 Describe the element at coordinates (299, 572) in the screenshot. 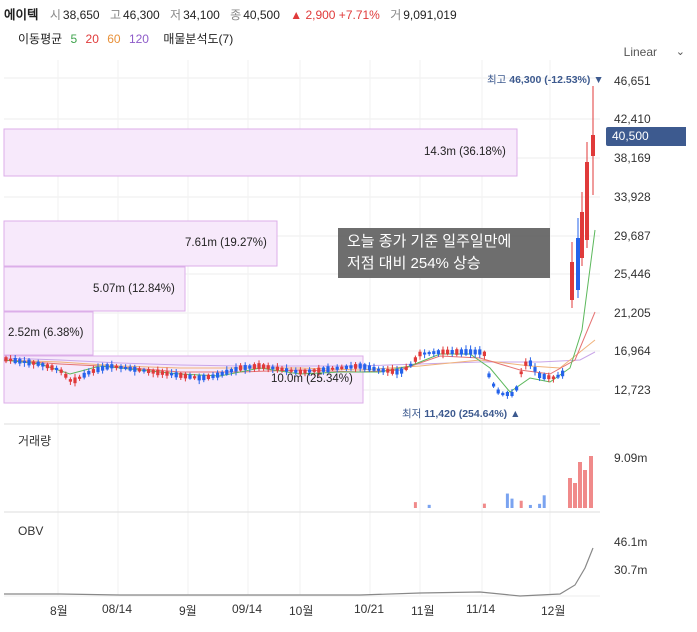

I see `obv-line` at that location.